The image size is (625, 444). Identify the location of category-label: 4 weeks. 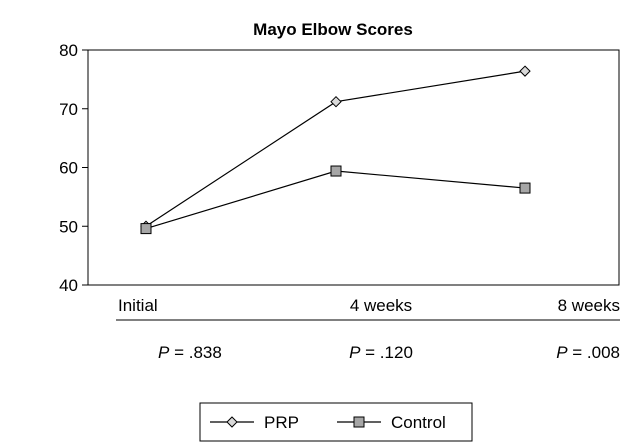
(381, 305).